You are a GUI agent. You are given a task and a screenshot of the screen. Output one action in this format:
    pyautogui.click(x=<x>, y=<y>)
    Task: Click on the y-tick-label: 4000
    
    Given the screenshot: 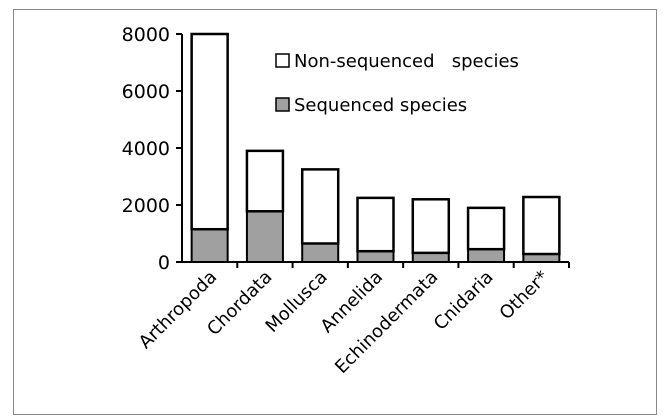 What is the action you would take?
    pyautogui.click(x=146, y=149)
    